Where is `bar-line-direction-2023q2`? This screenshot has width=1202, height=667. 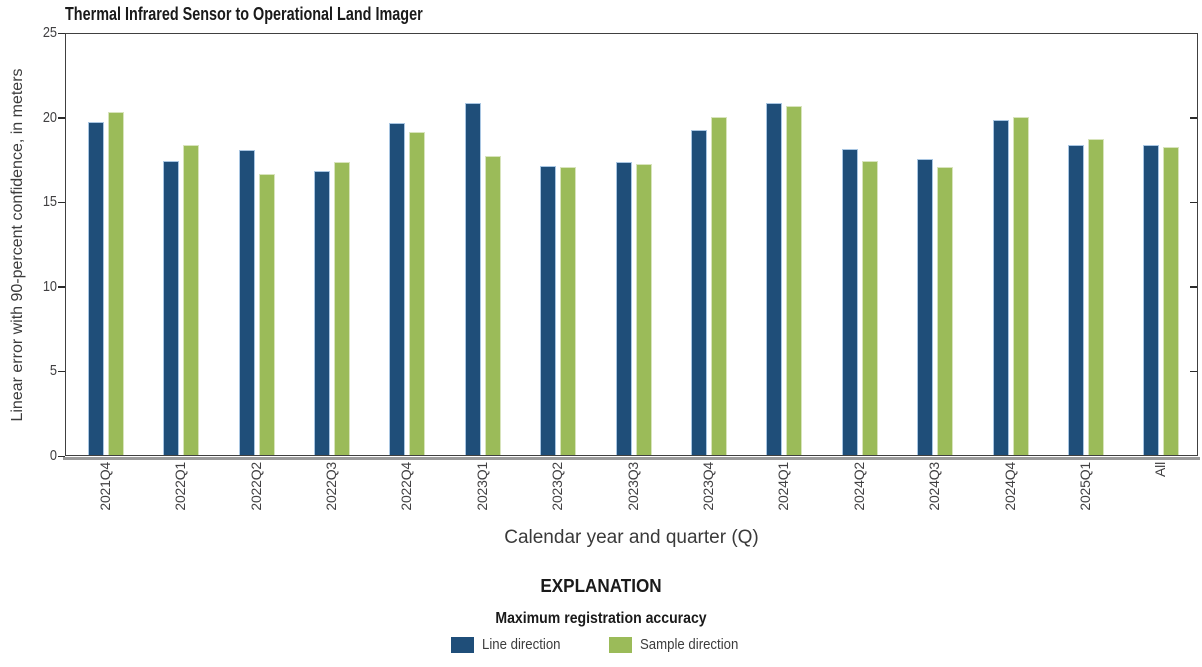
bar-line-direction-2023q2 is located at coordinates (548, 310).